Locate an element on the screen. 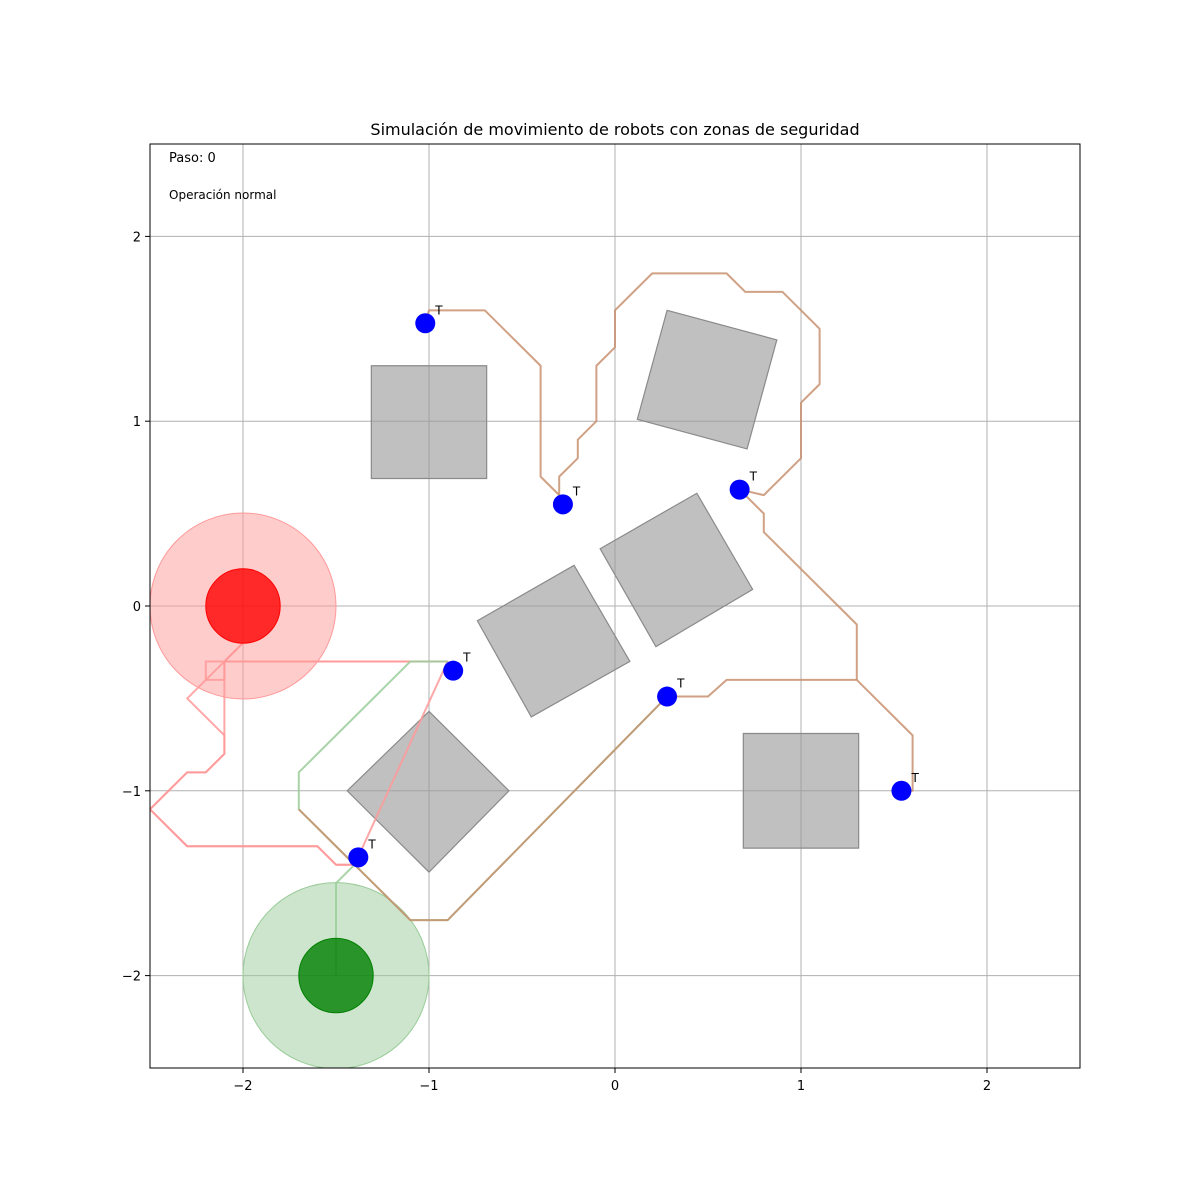  y-tick-label: −1 is located at coordinates (131, 792).